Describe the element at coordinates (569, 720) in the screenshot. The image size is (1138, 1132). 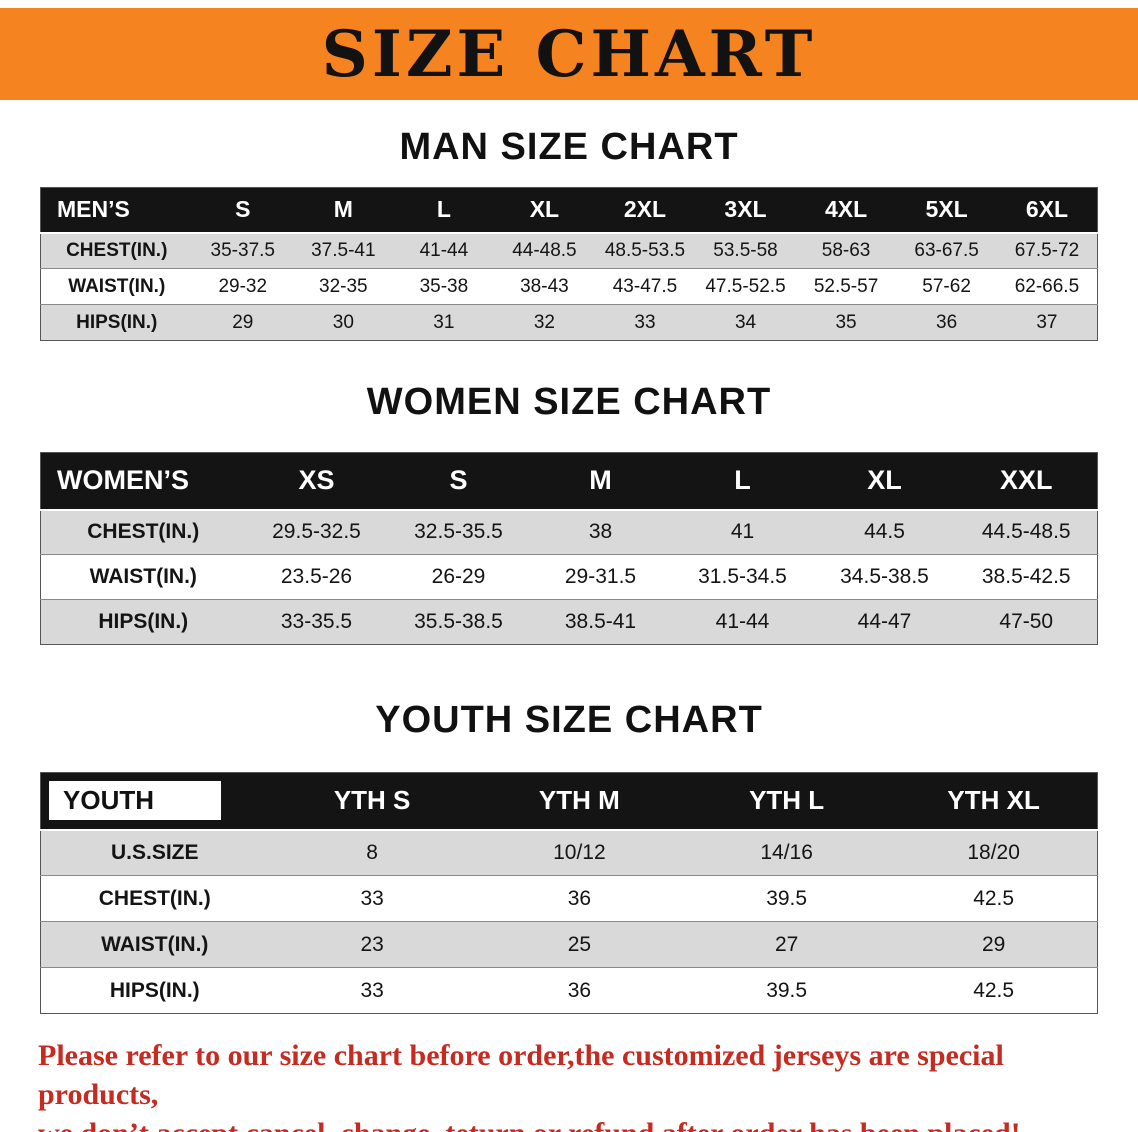
I see `youth-section-heading: YOUTH SIZE CHART` at that location.